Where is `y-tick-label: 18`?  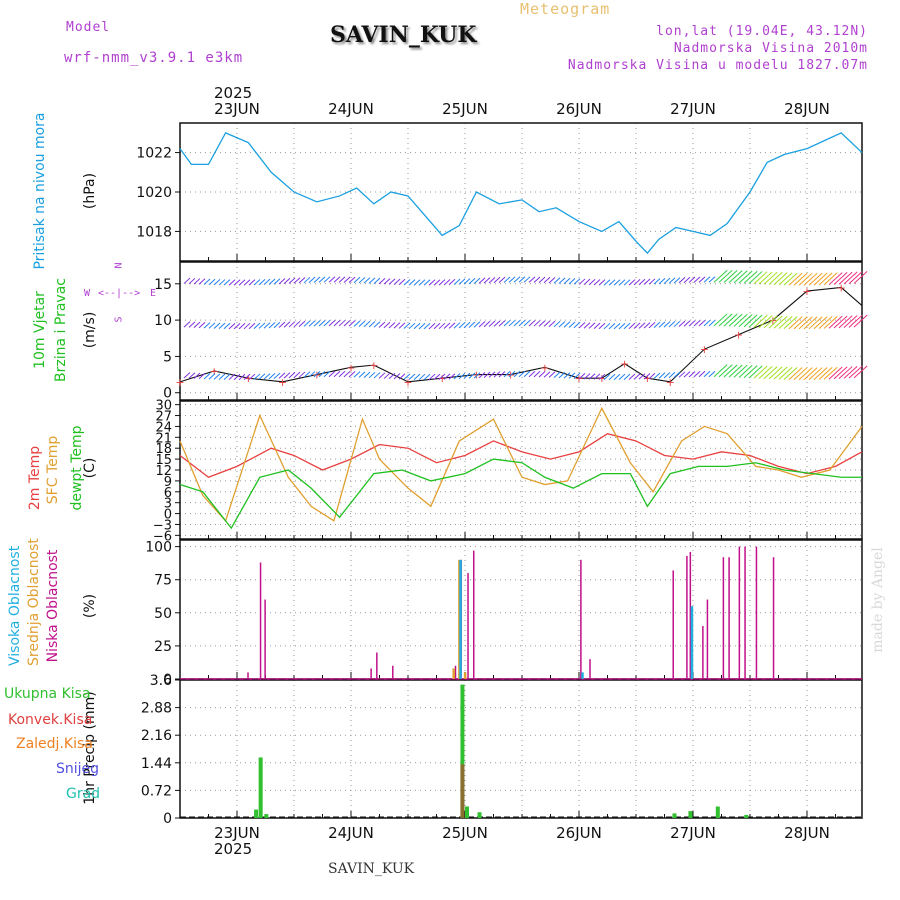 y-tick-label: 18 is located at coordinates (163, 449).